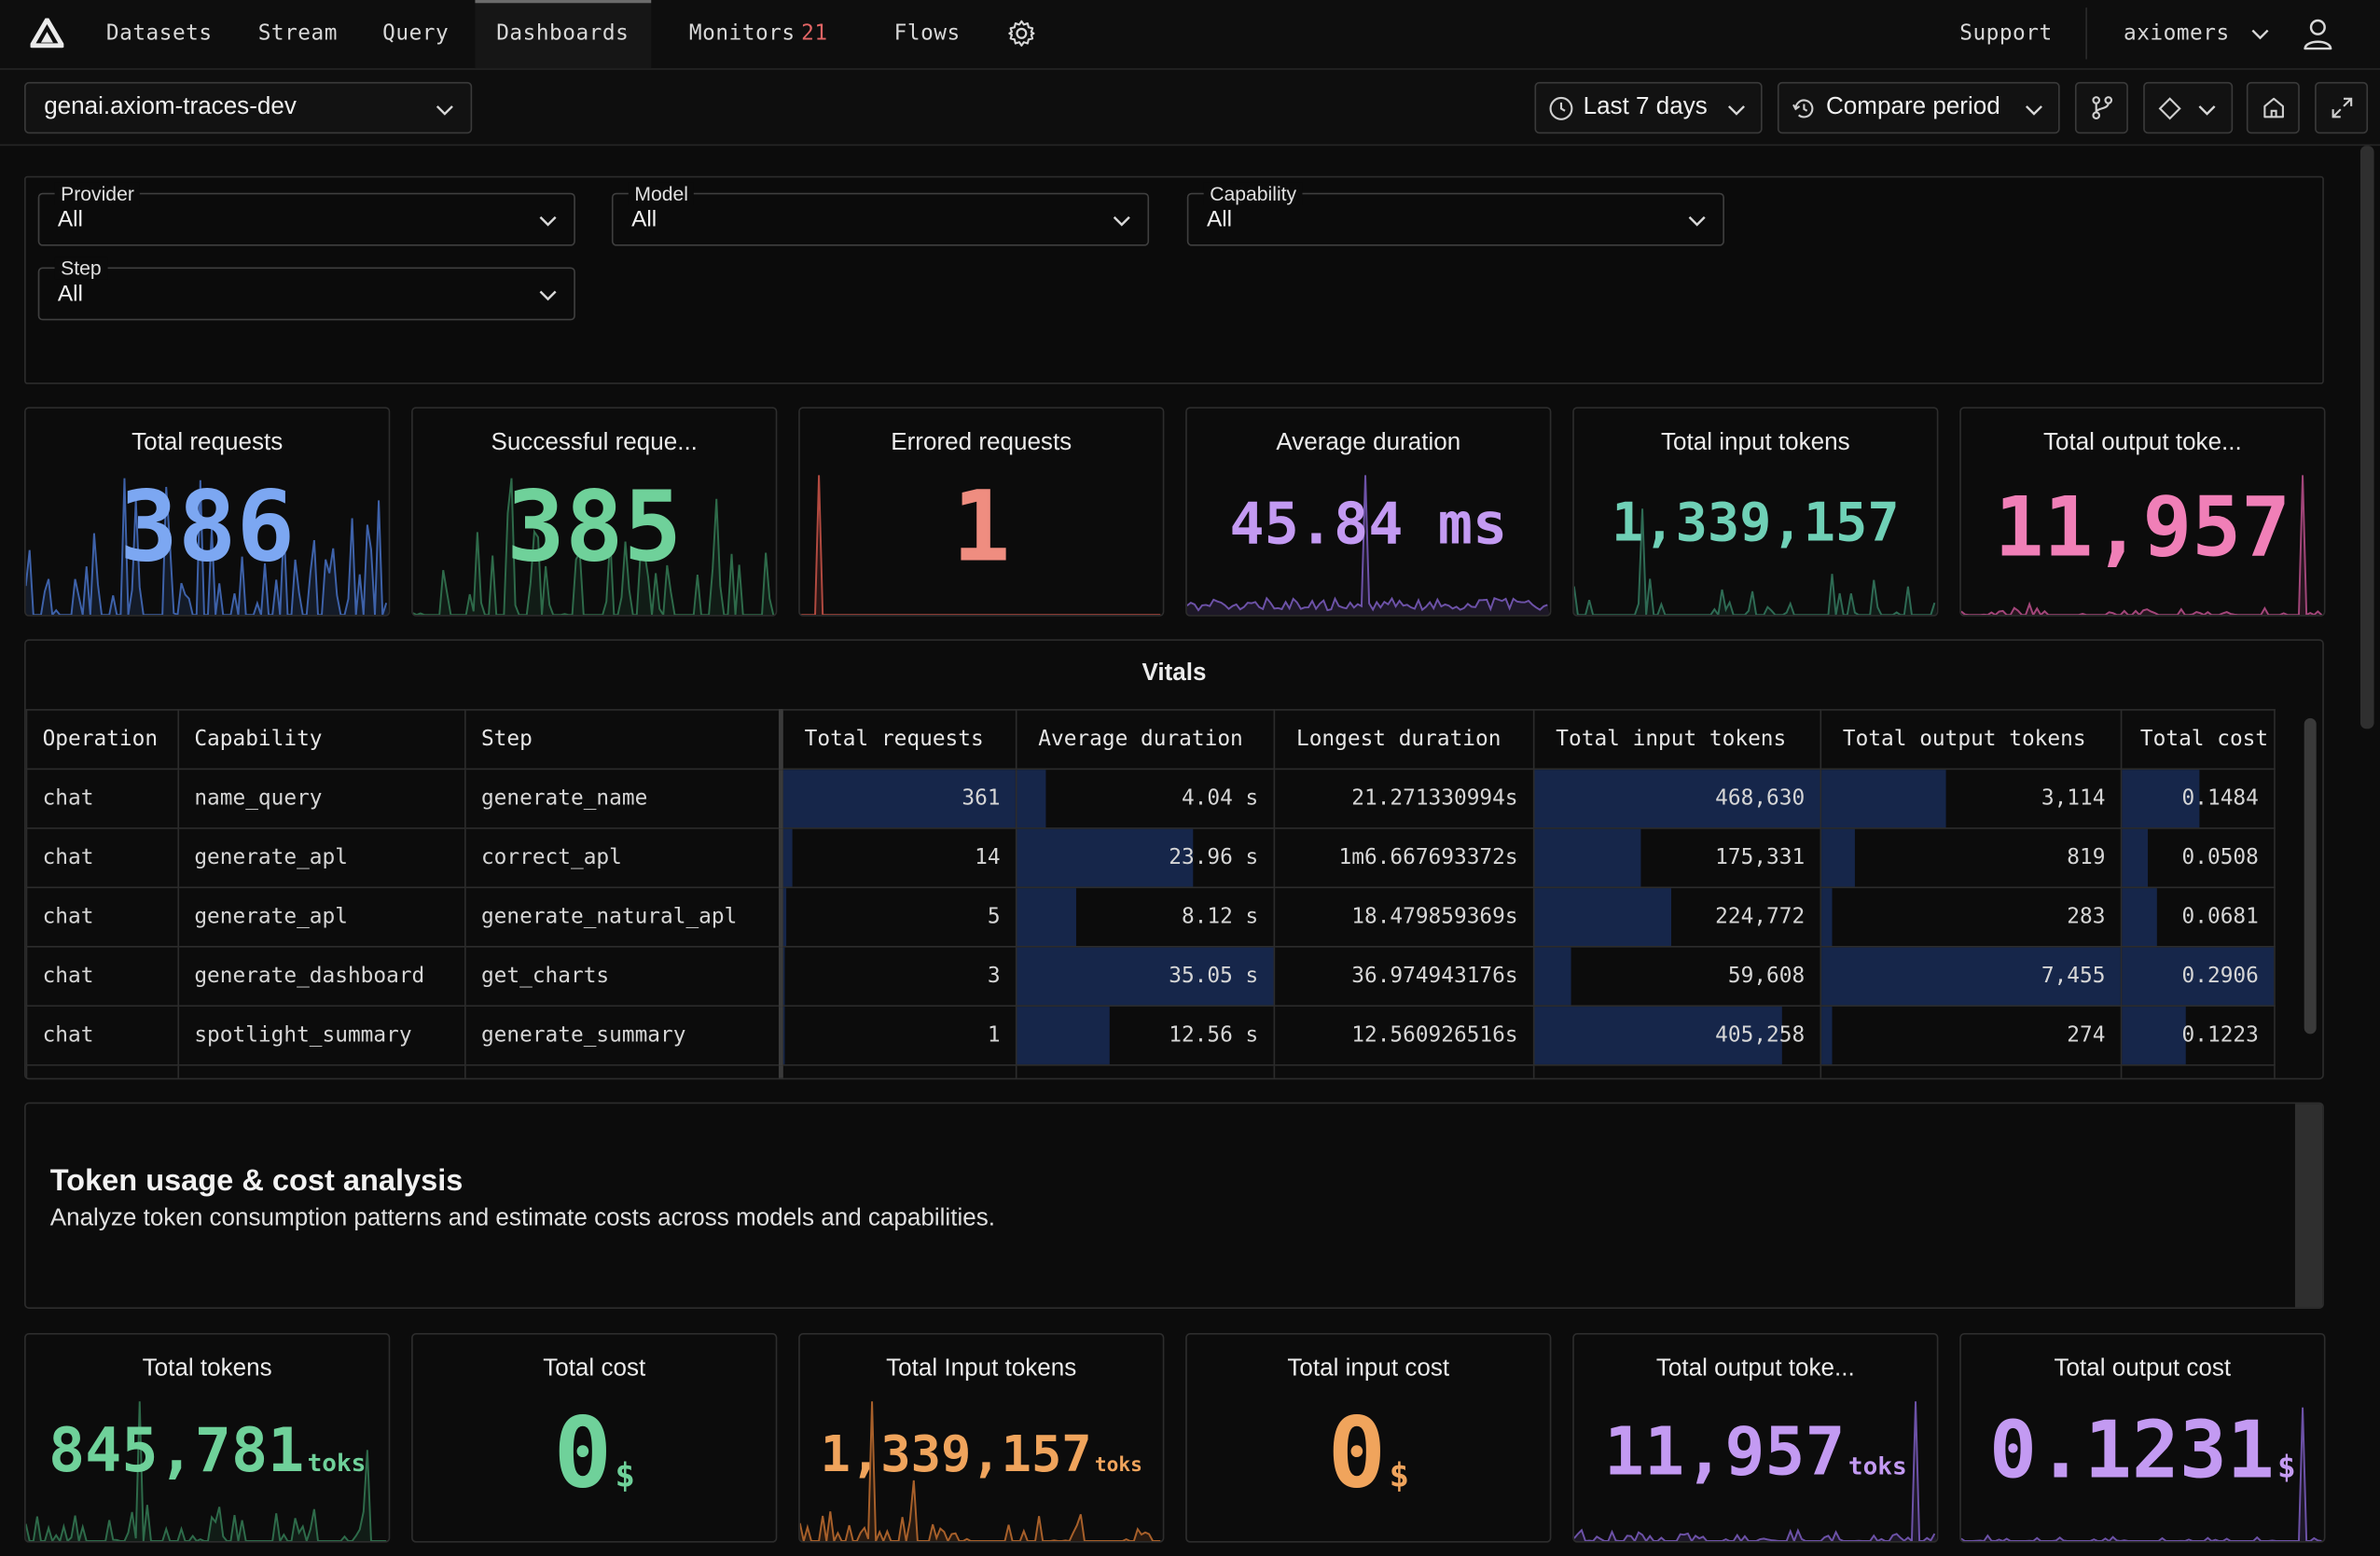 Image resolution: width=2380 pixels, height=1556 pixels. Describe the element at coordinates (1648, 108) in the screenshot. I see `time-range-button: Last 7 days` at that location.